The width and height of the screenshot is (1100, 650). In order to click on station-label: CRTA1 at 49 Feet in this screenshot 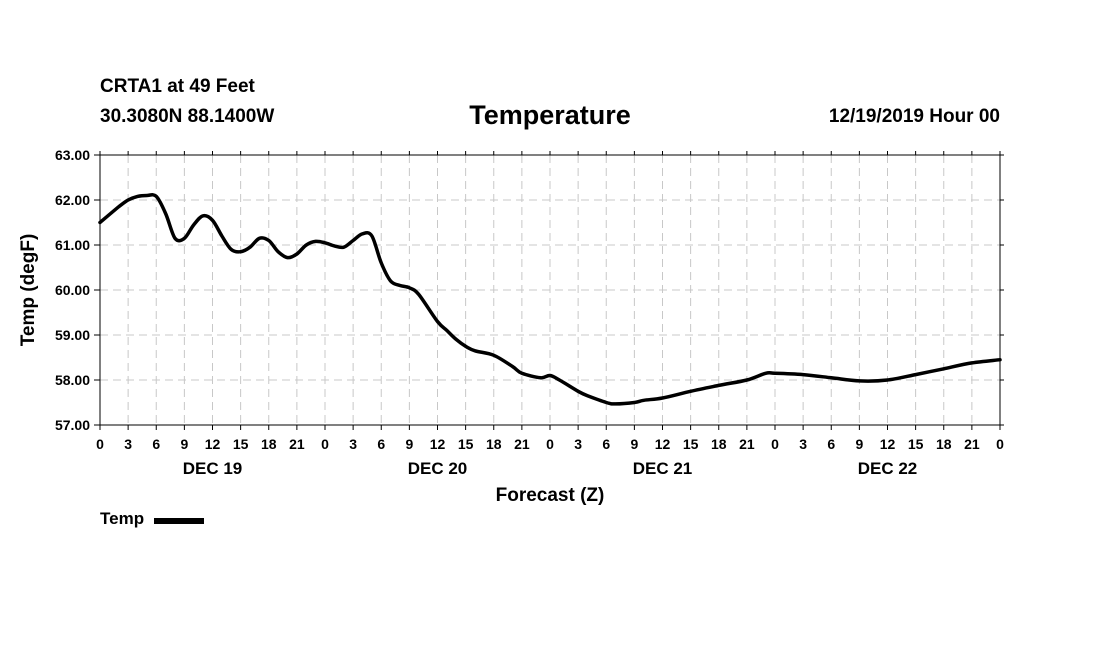, I will do `click(177, 86)`.